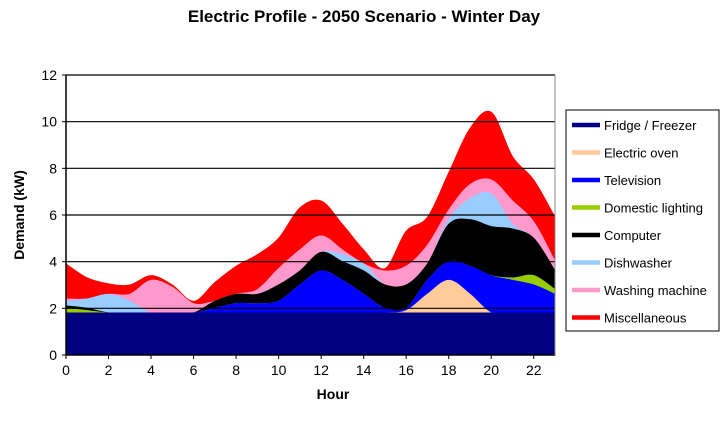 The width and height of the screenshot is (728, 422). What do you see at coordinates (321, 370) in the screenshot?
I see `x-tick-label: 12` at bounding box center [321, 370].